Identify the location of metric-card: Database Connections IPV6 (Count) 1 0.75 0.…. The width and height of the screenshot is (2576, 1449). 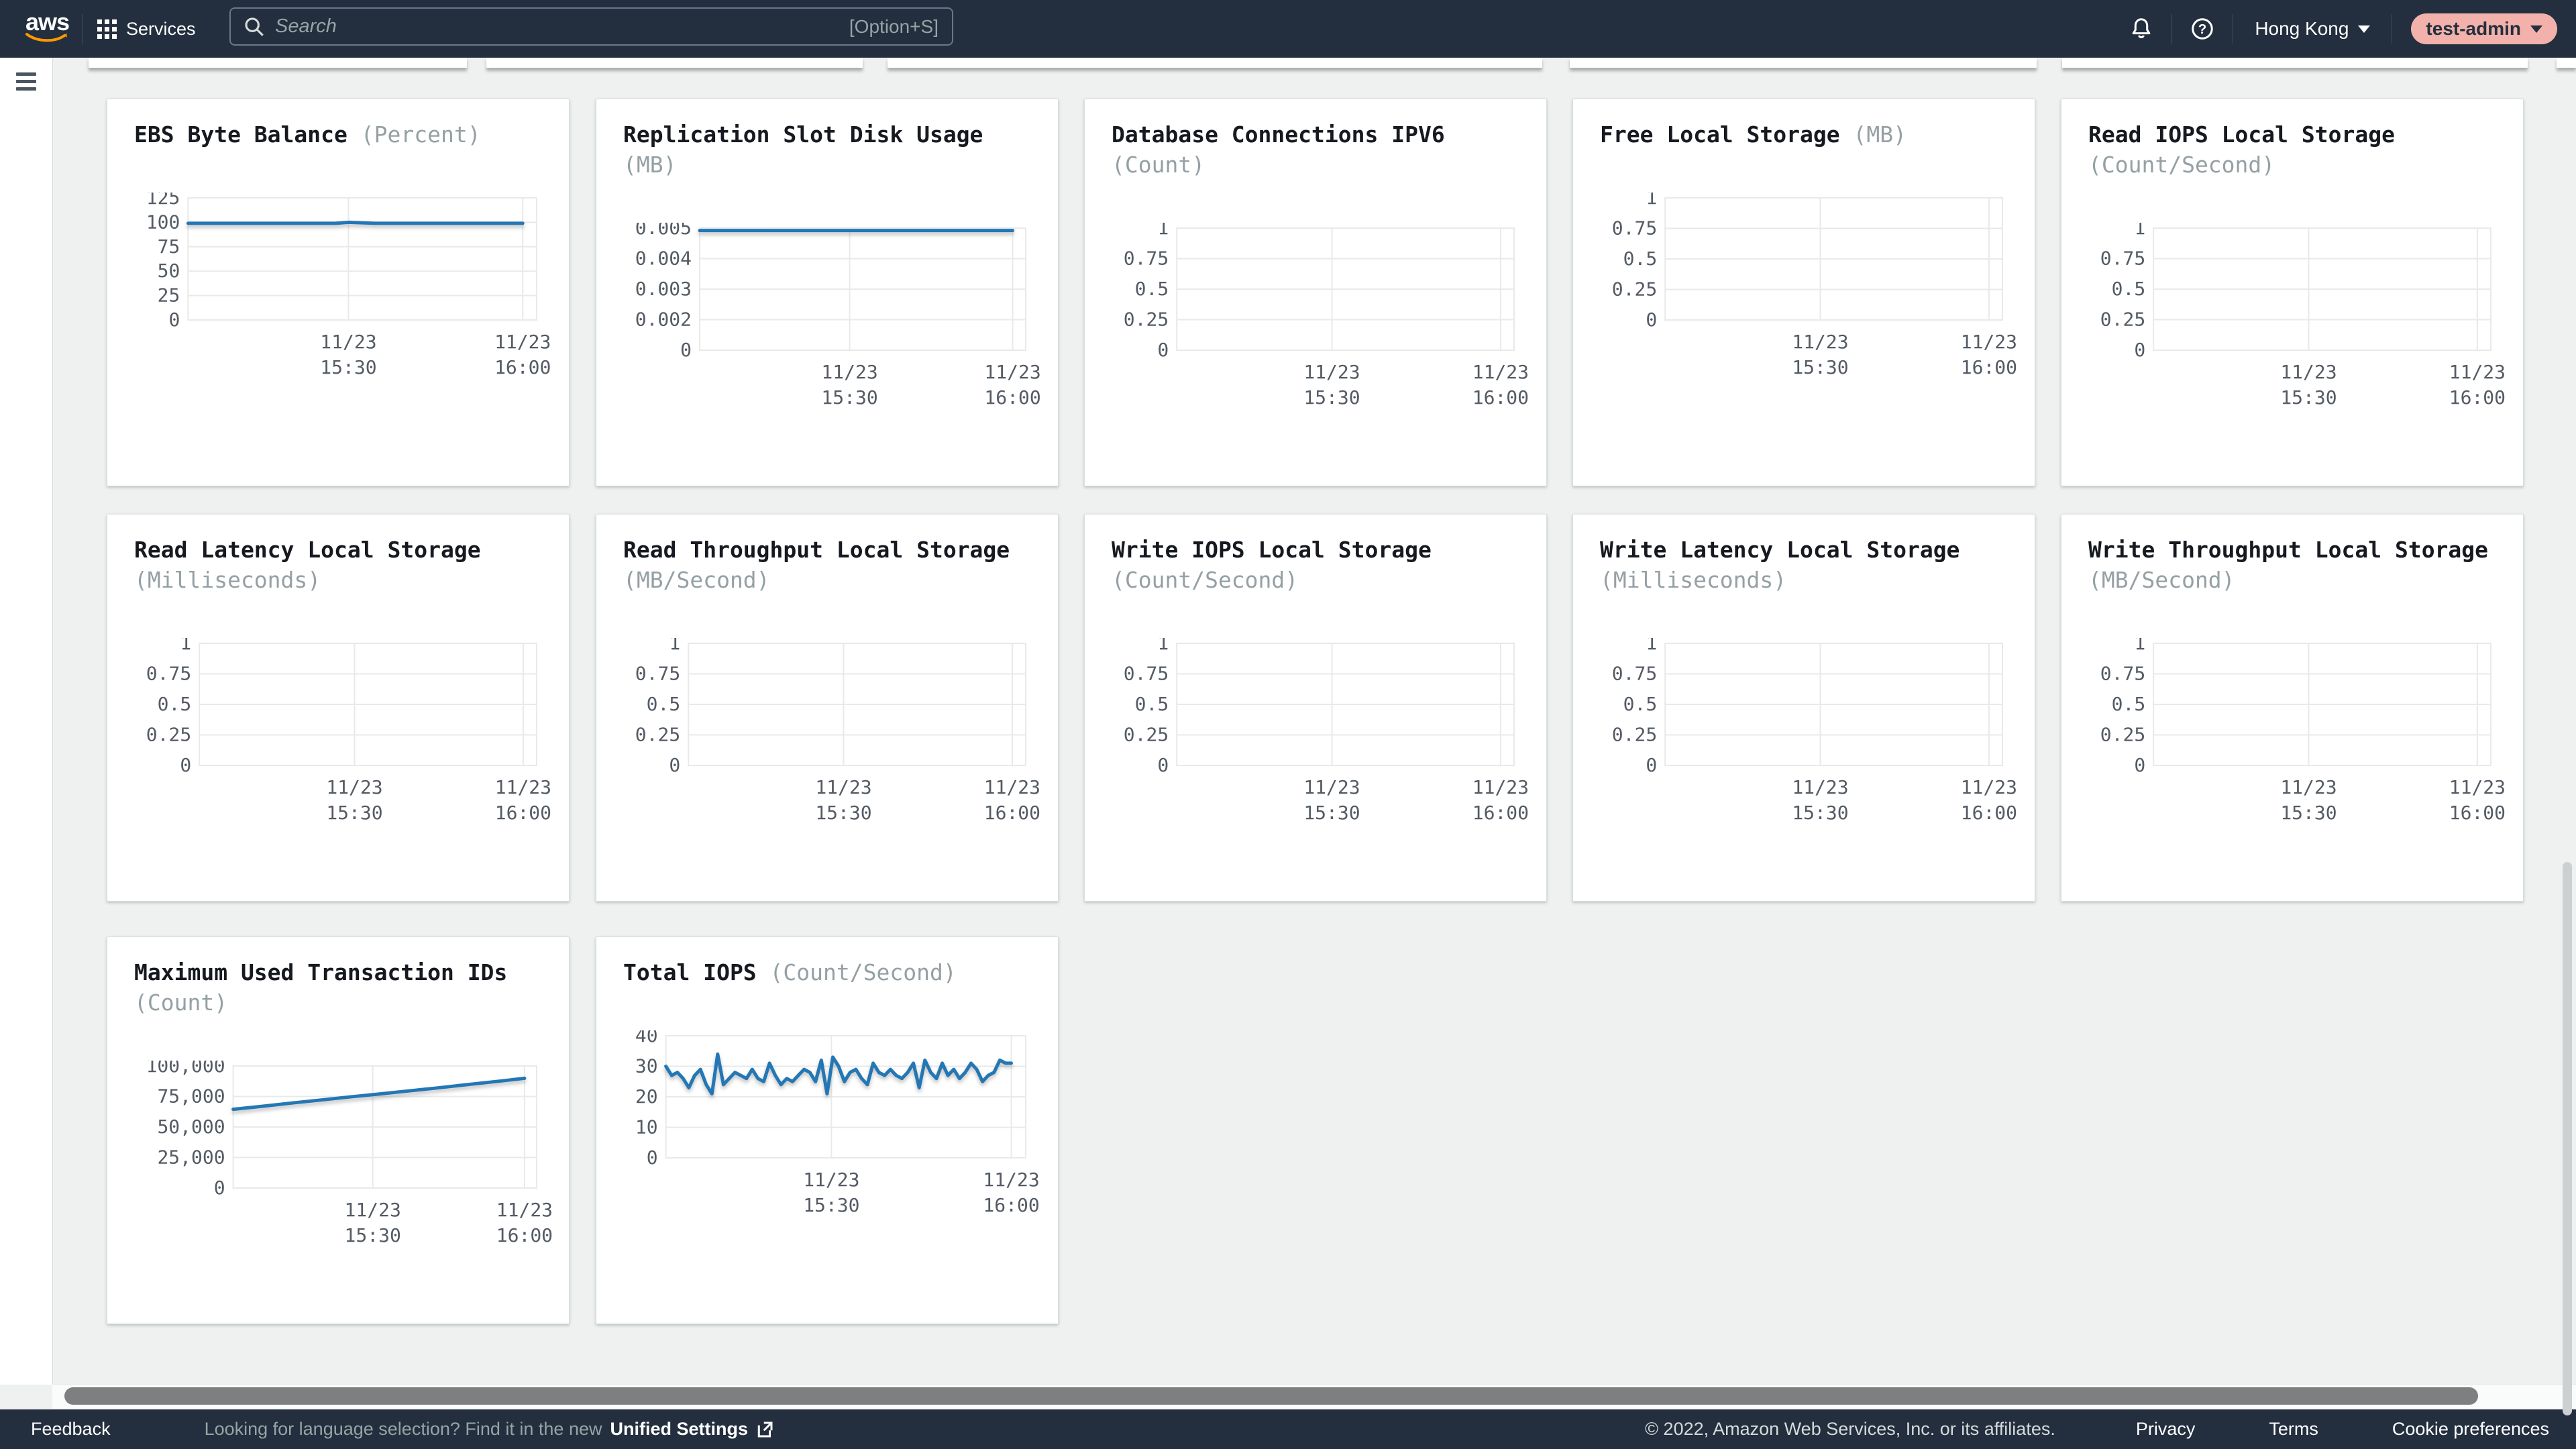
(1315, 292).